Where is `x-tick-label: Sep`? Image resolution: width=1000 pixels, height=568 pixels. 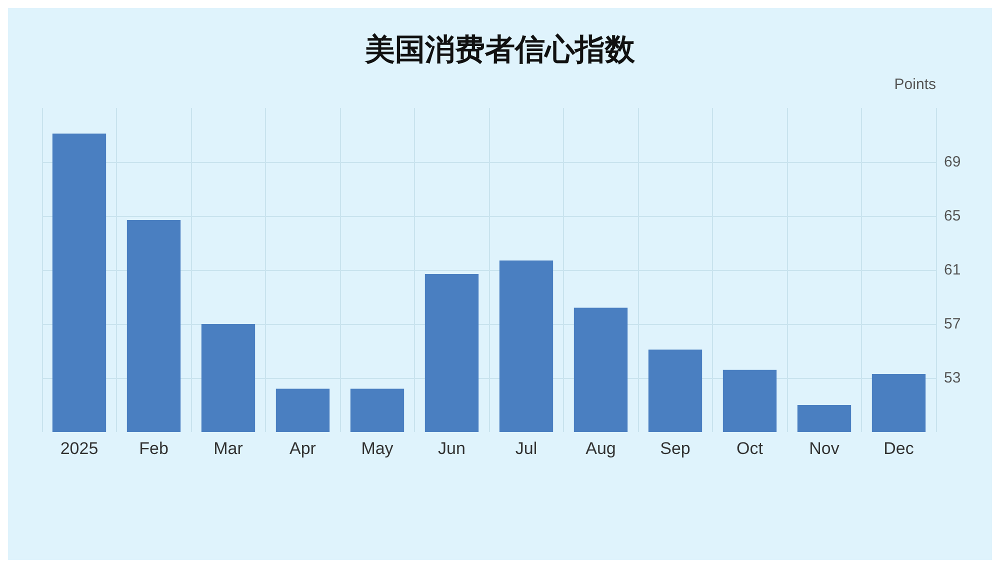
x-tick-label: Sep is located at coordinates (675, 448).